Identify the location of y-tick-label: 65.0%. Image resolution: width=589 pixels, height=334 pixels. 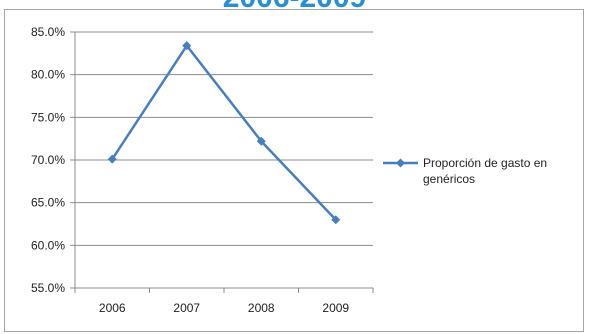
(48, 203).